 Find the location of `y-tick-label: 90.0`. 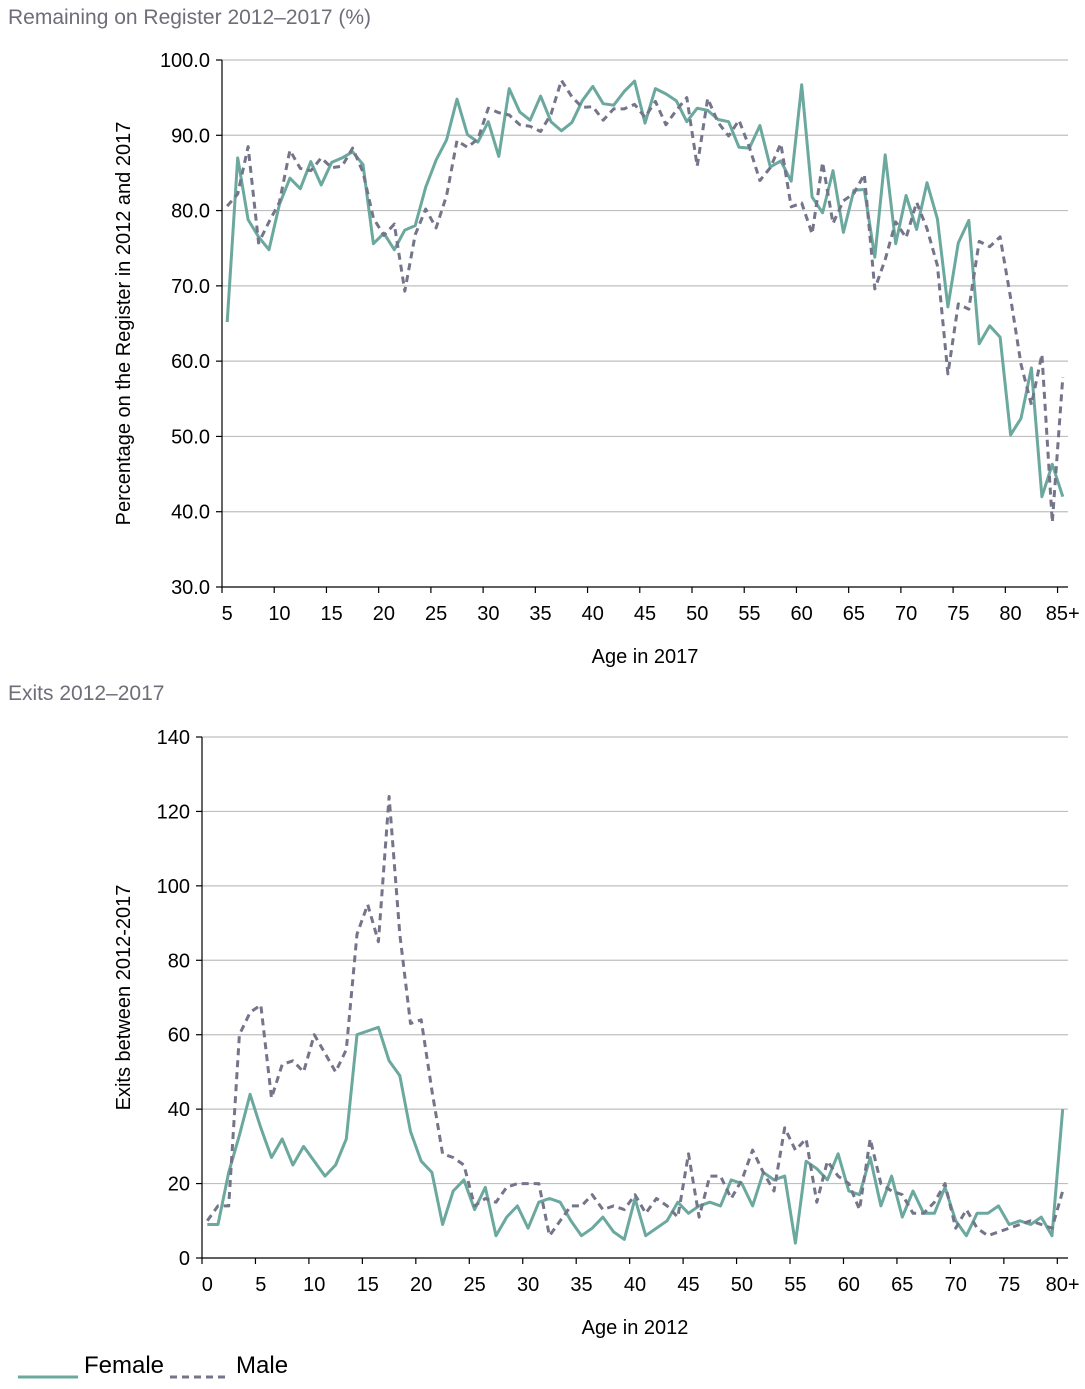

y-tick-label: 90.0 is located at coordinates (190, 136).